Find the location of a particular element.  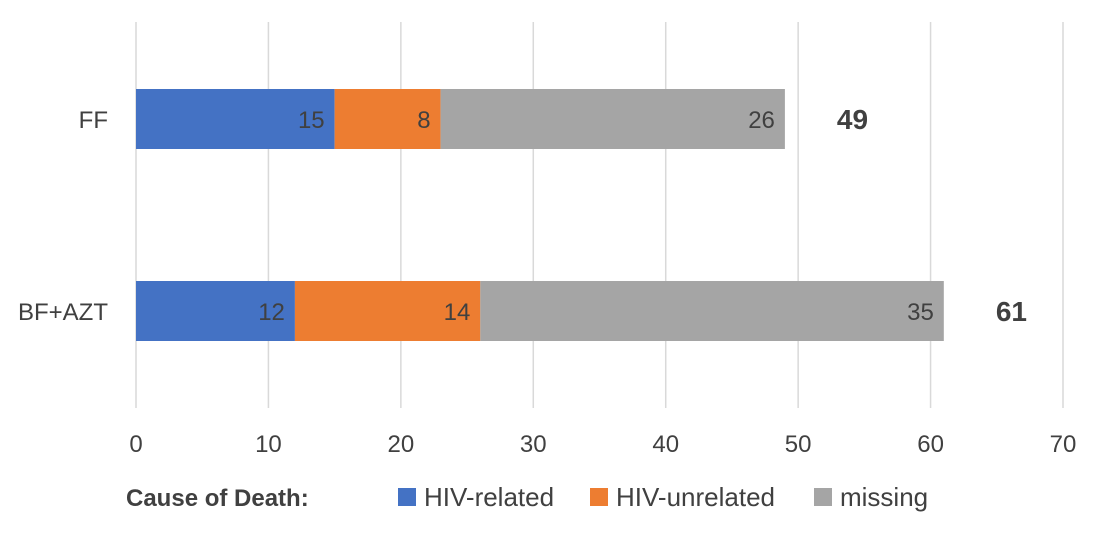

bar-ff-missing is located at coordinates (612, 119).